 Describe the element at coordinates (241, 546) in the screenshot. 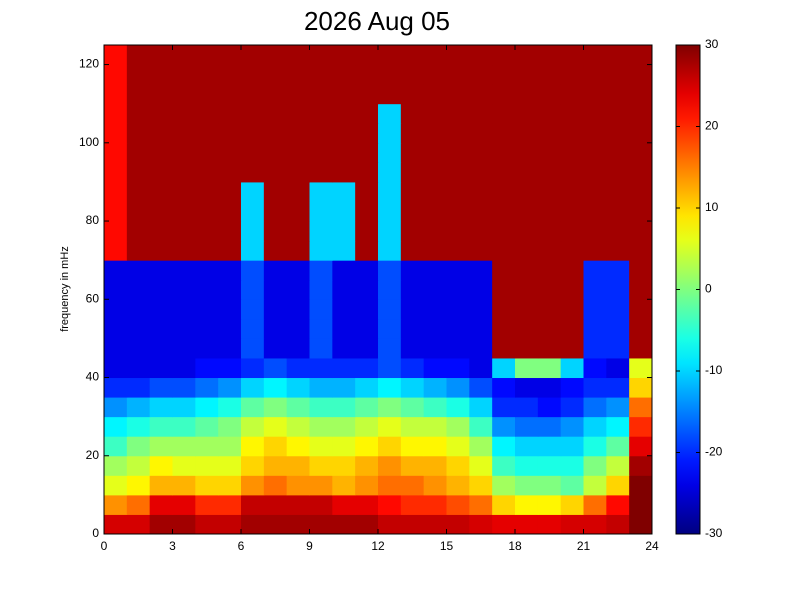

I see `x-tick-label: 6` at that location.